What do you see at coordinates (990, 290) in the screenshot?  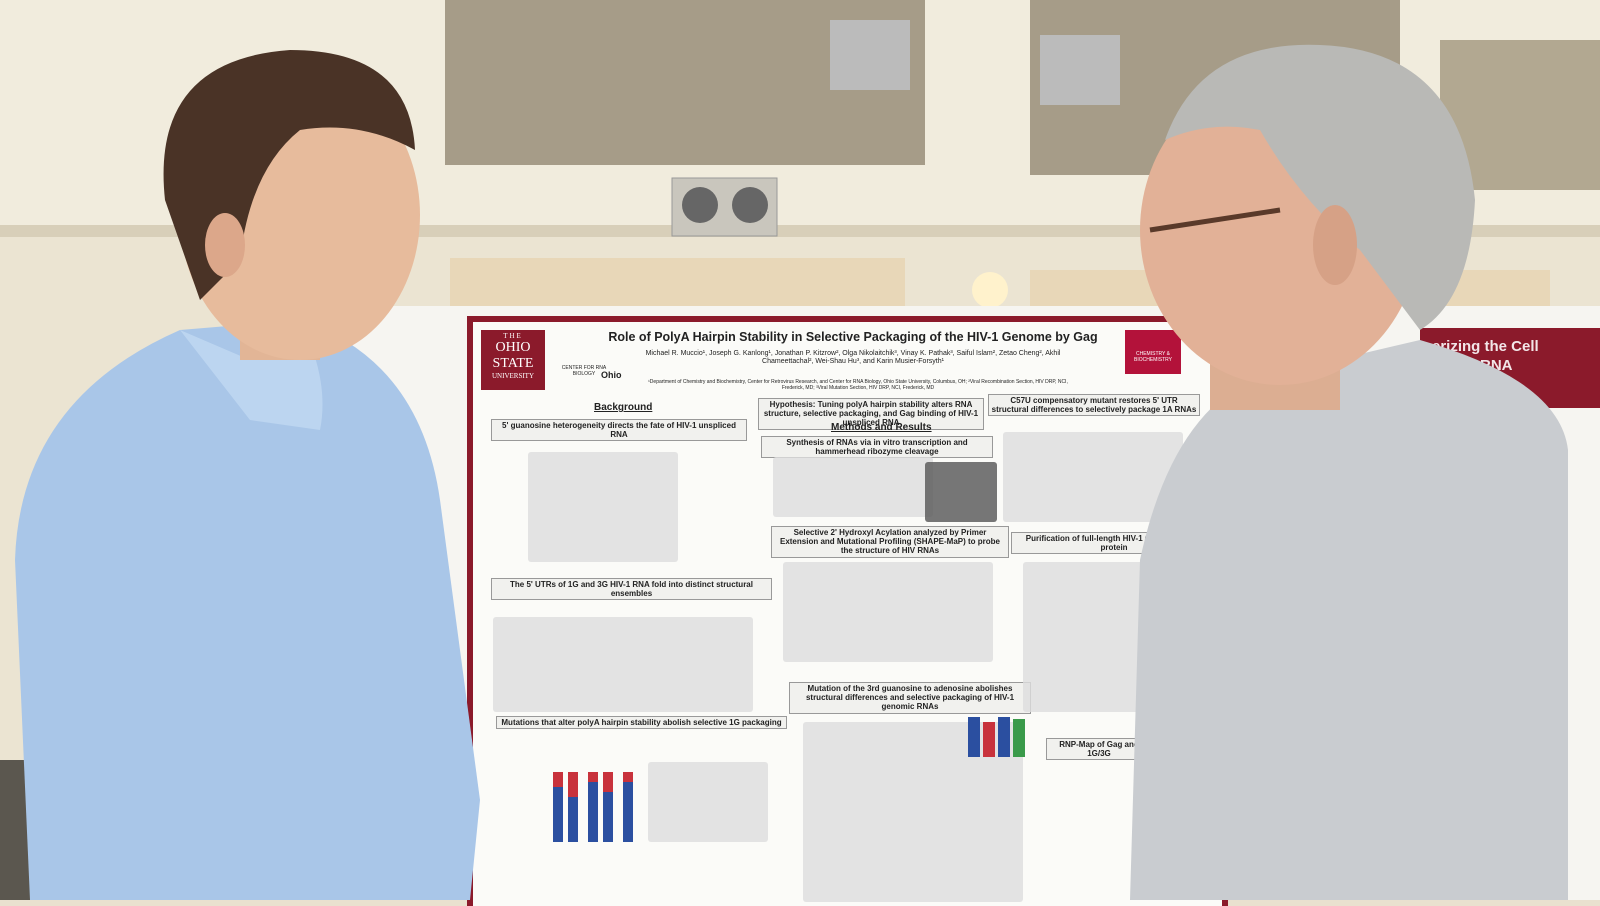 I see `lamp-glow` at bounding box center [990, 290].